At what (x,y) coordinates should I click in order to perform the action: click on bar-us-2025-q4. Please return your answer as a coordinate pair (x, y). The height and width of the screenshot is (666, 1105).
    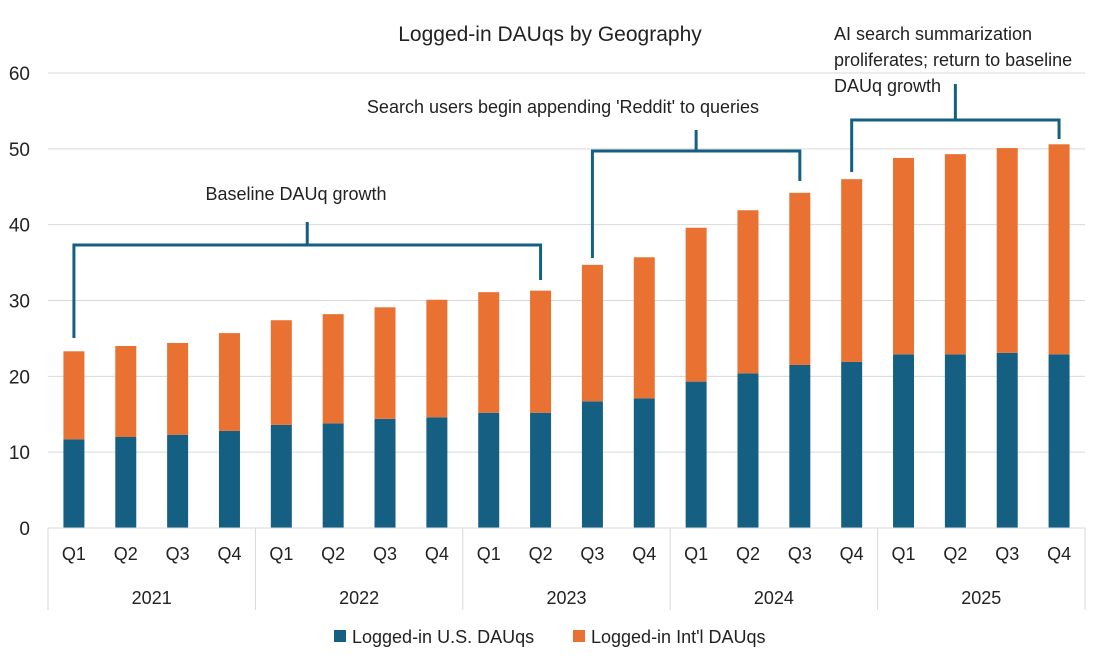
    Looking at the image, I should click on (1059, 441).